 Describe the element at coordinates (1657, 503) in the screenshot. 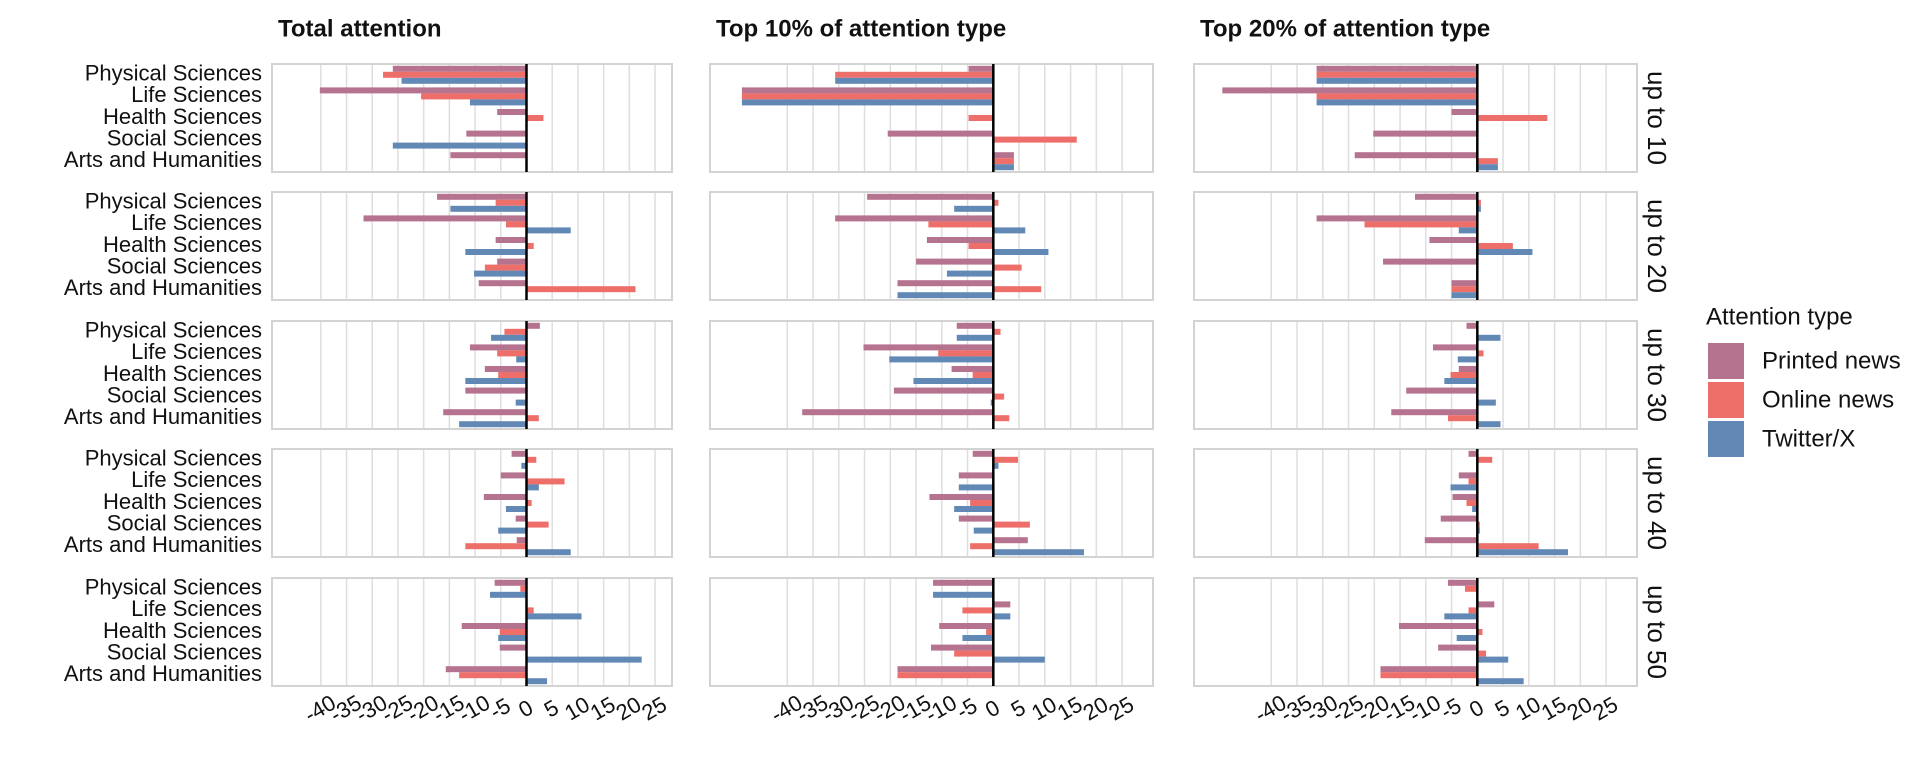

I see `facet-row-label: up to 40` at that location.